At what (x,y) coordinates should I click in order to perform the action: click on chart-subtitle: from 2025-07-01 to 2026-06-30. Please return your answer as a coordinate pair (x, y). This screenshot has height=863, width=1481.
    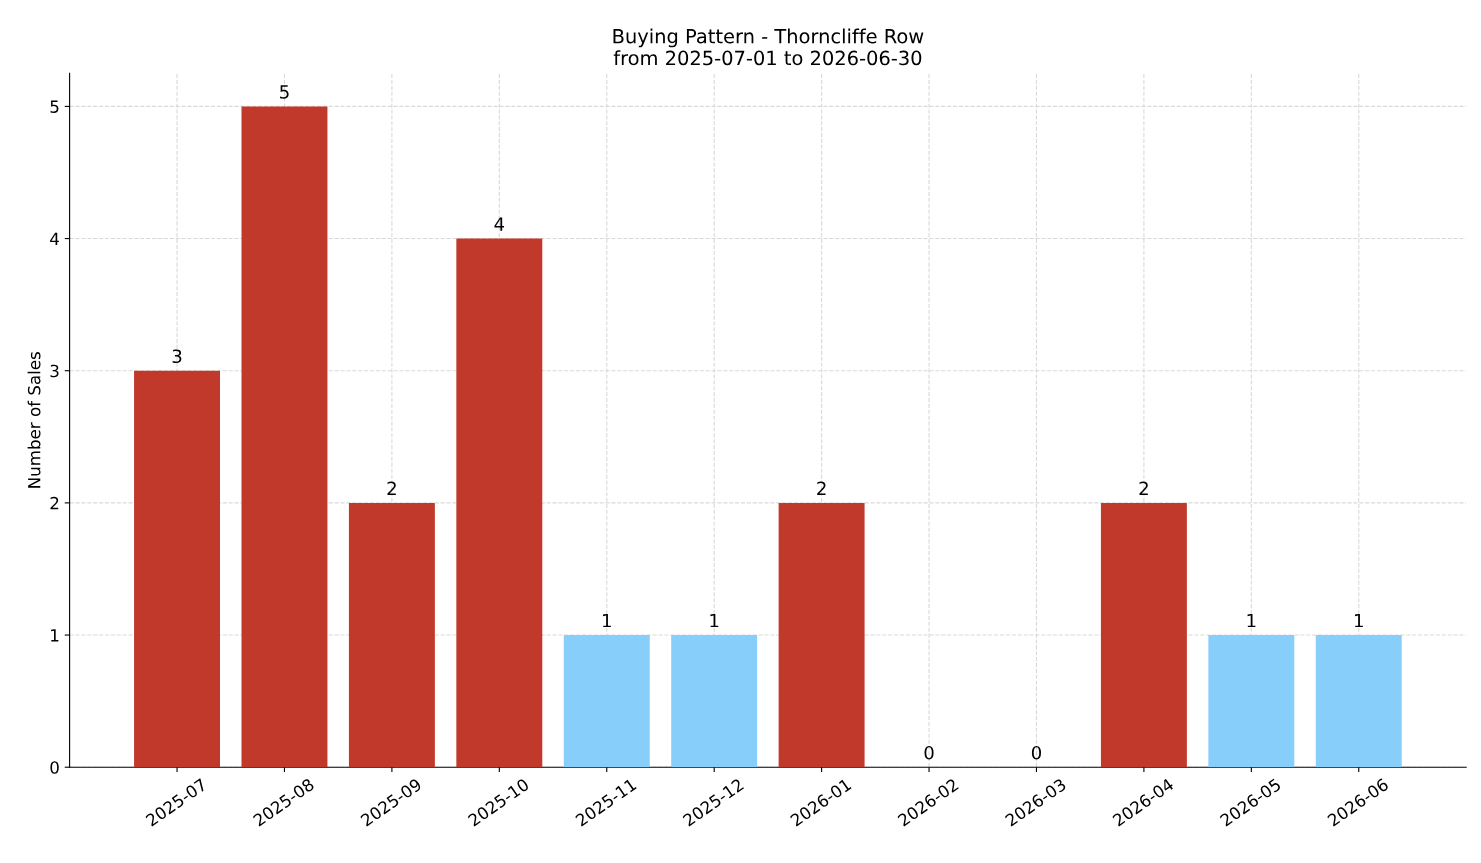
    Looking at the image, I should click on (767, 58).